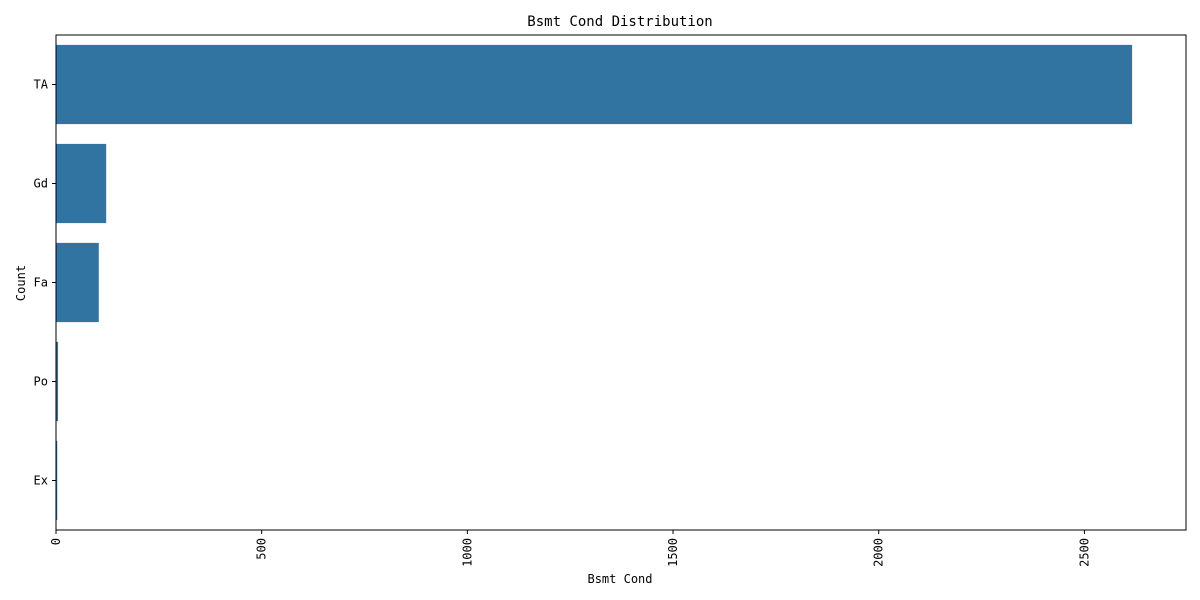 Image resolution: width=1200 pixels, height=600 pixels. Describe the element at coordinates (1084, 552) in the screenshot. I see `x-tick-label: 2500` at that location.